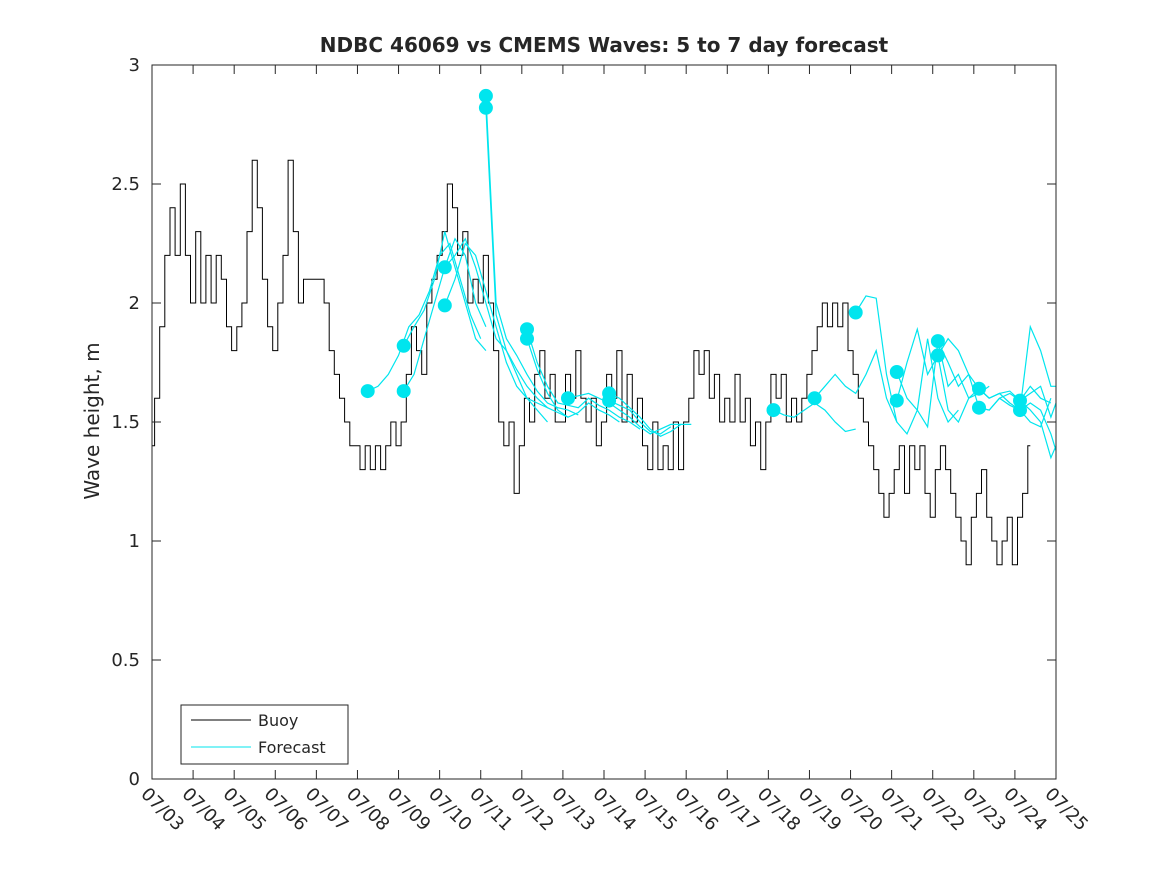 Image resolution: width=1167 pixels, height=875 pixels. What do you see at coordinates (134, 779) in the screenshot?
I see `y-tick-label-0: 0` at bounding box center [134, 779].